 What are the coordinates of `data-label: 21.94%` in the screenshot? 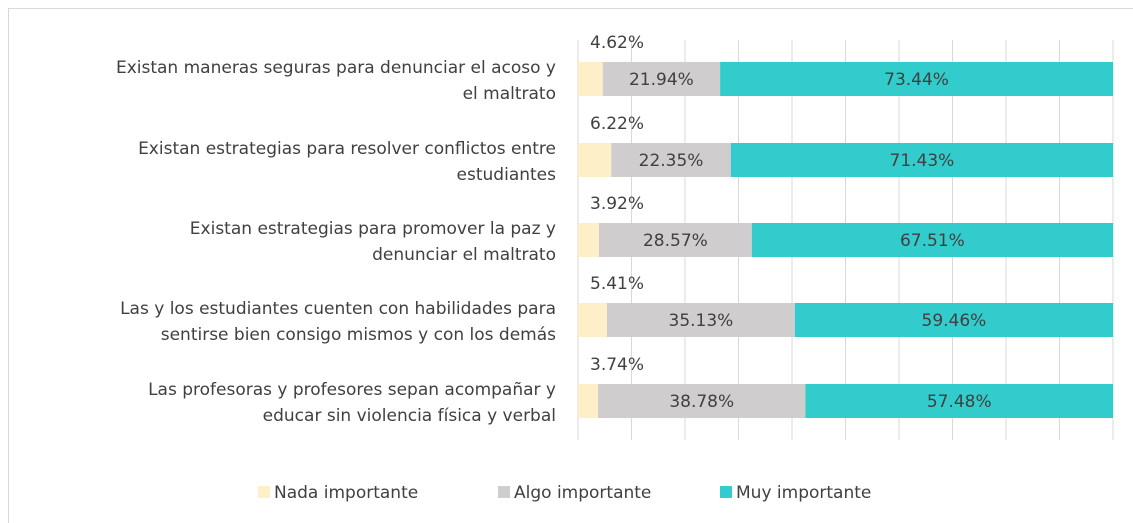 It's located at (661, 80).